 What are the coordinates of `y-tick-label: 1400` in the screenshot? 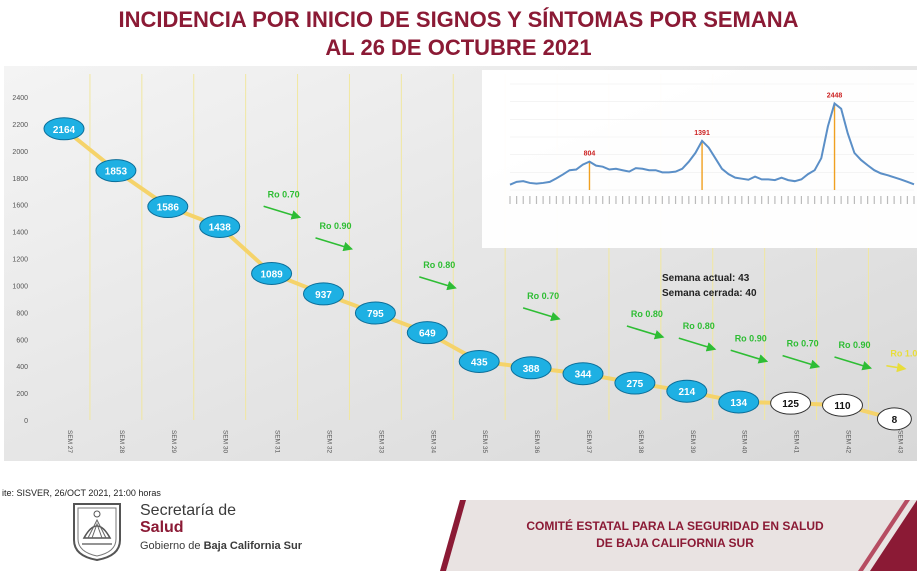 It's located at (20, 233).